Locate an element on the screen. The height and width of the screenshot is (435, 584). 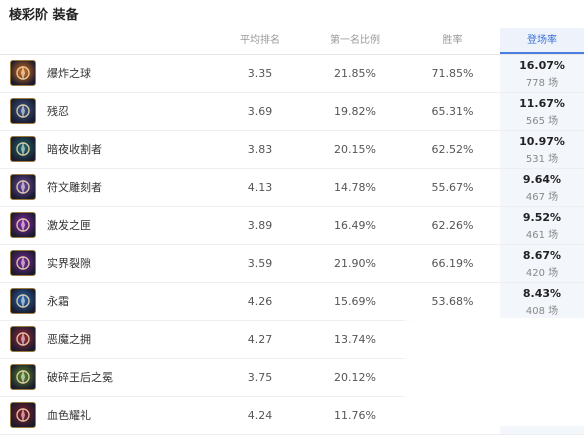
page-title: 棱彩阶 装备 is located at coordinates (44, 15).